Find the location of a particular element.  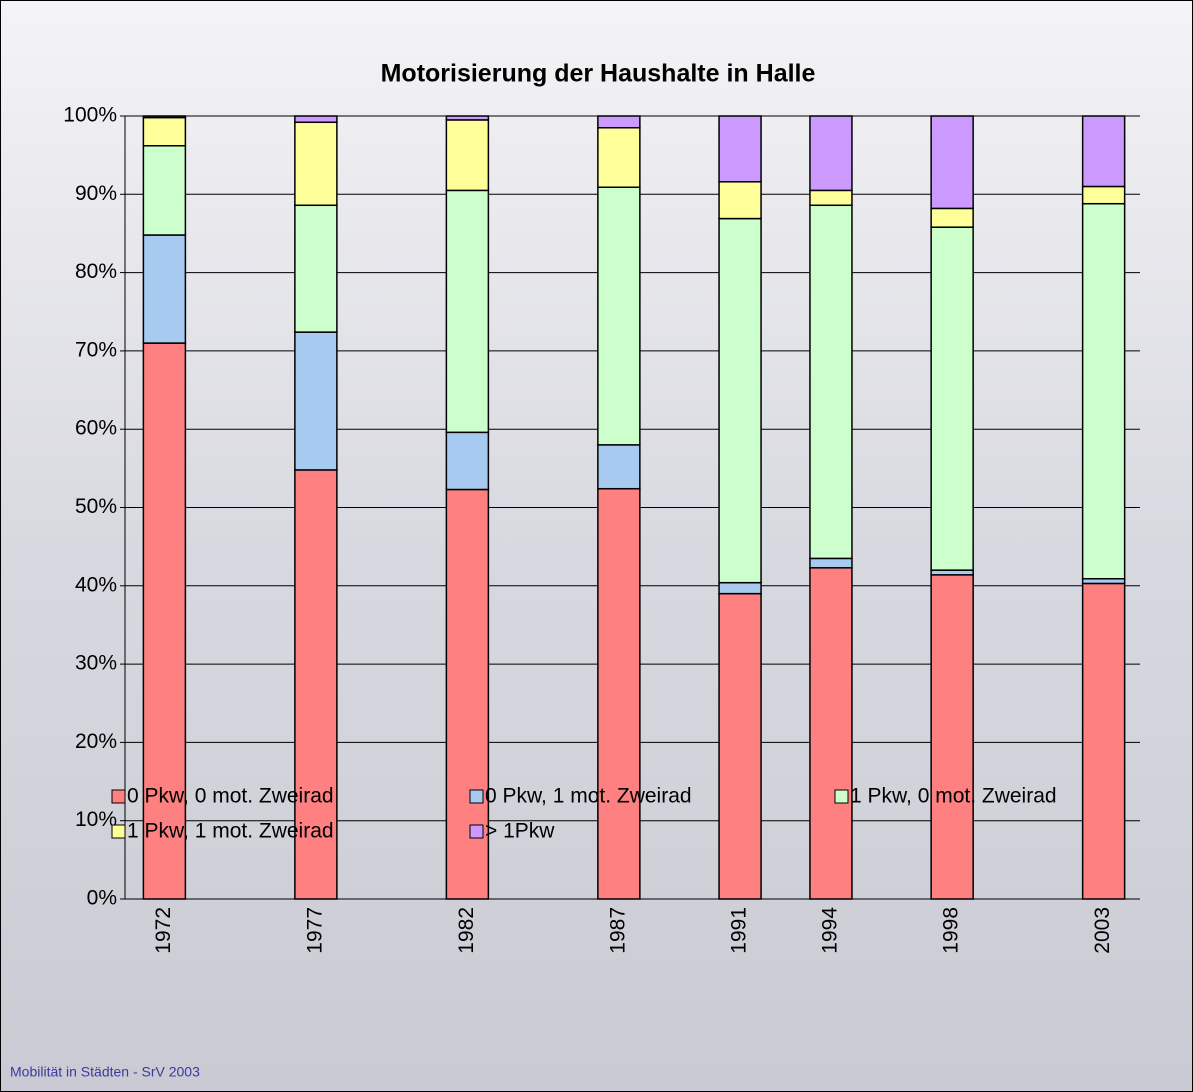

y-tick-label: 10% is located at coordinates (96, 819).